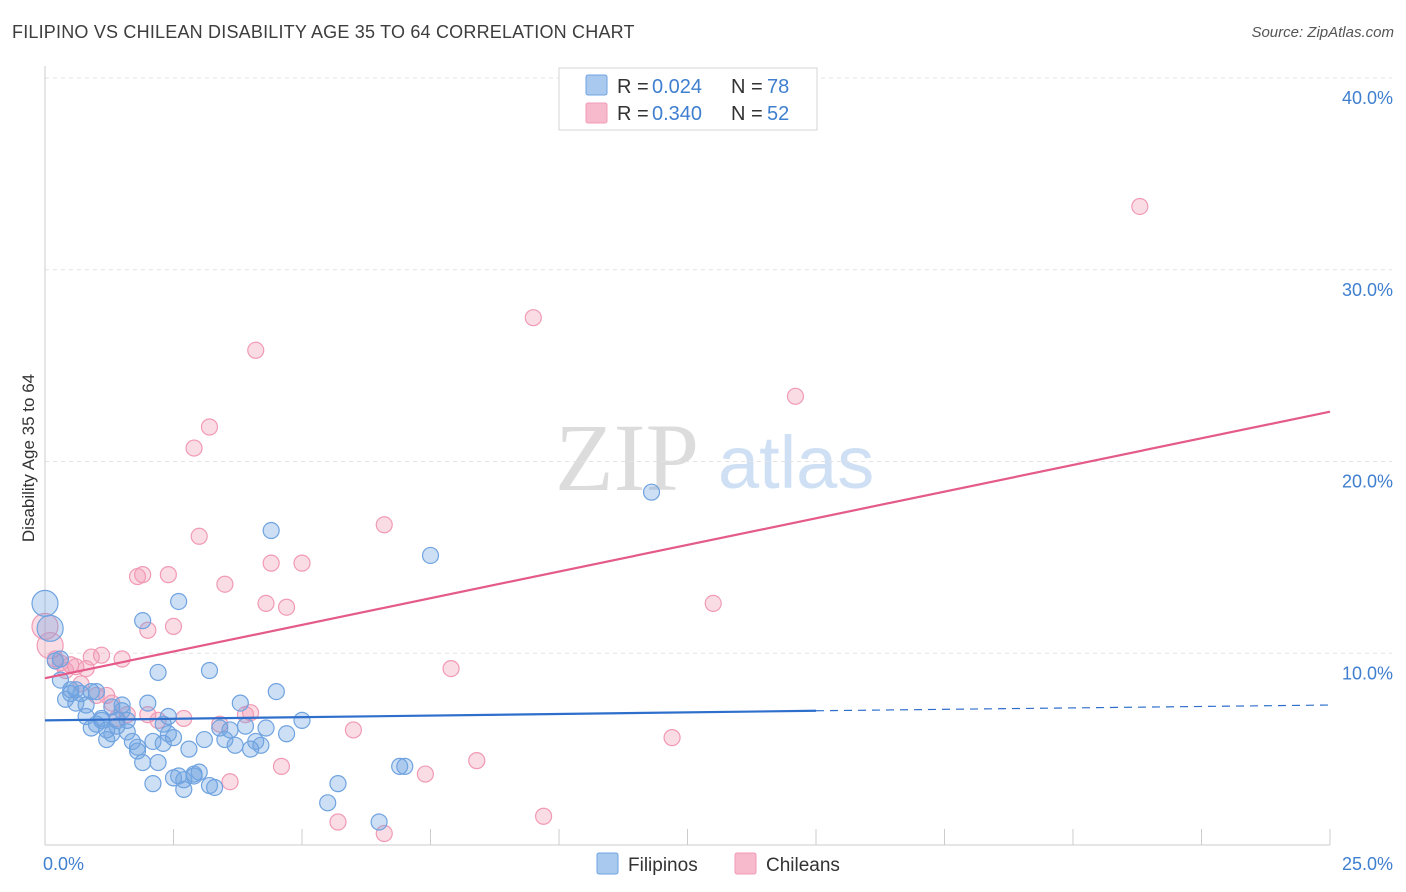  I want to click on y-tick-label-2: 30.0%, so click(1367, 290).